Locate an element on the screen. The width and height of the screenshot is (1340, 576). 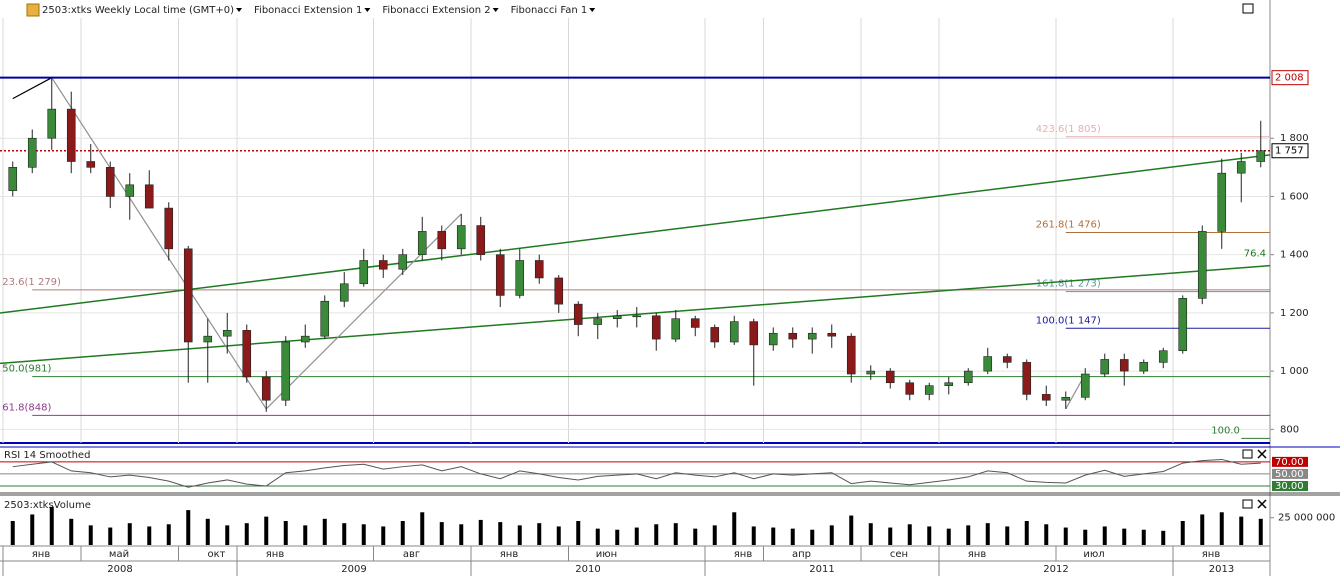
panel-title: 2503:xtksVolume is located at coordinates (47, 505).